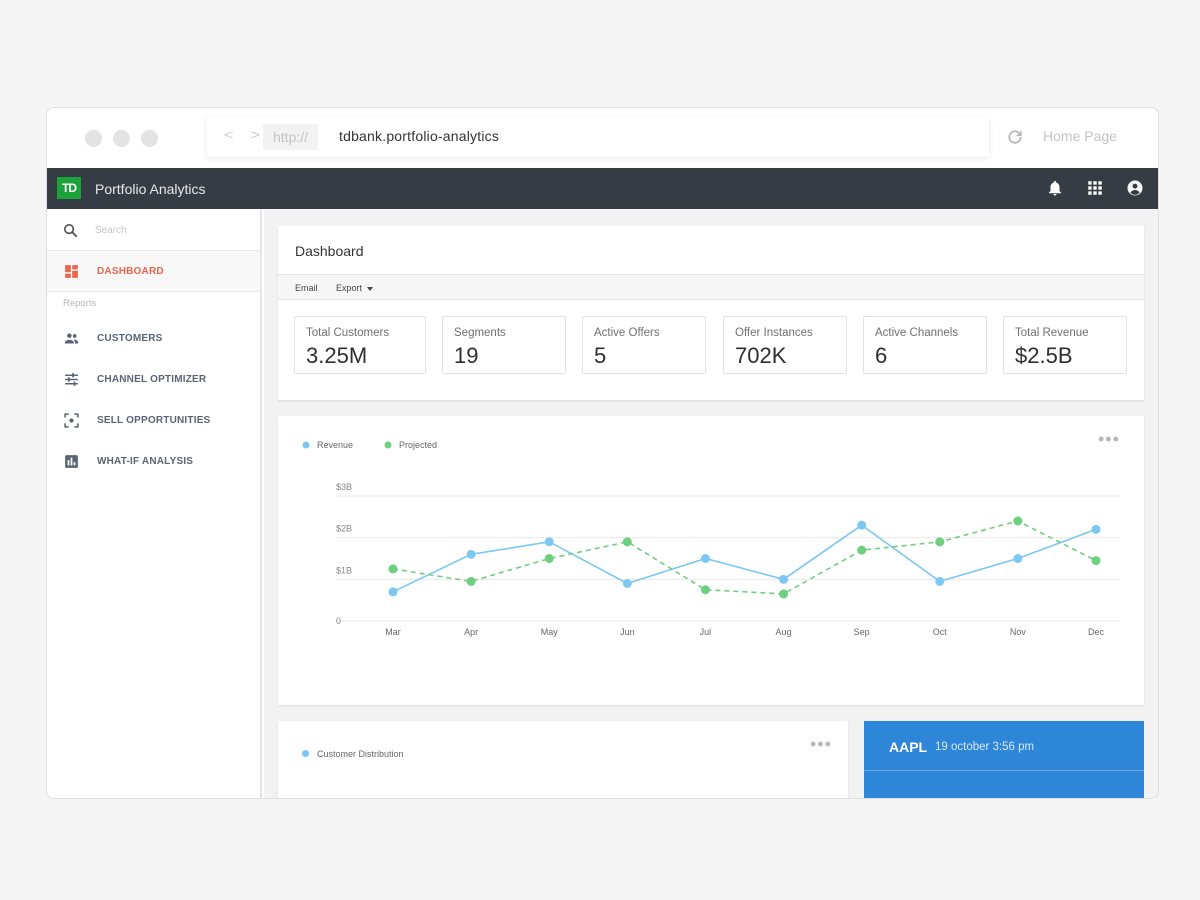 The width and height of the screenshot is (1200, 900). I want to click on sidebar-item-label: WHAT-IF ANALYSIS, so click(145, 461).